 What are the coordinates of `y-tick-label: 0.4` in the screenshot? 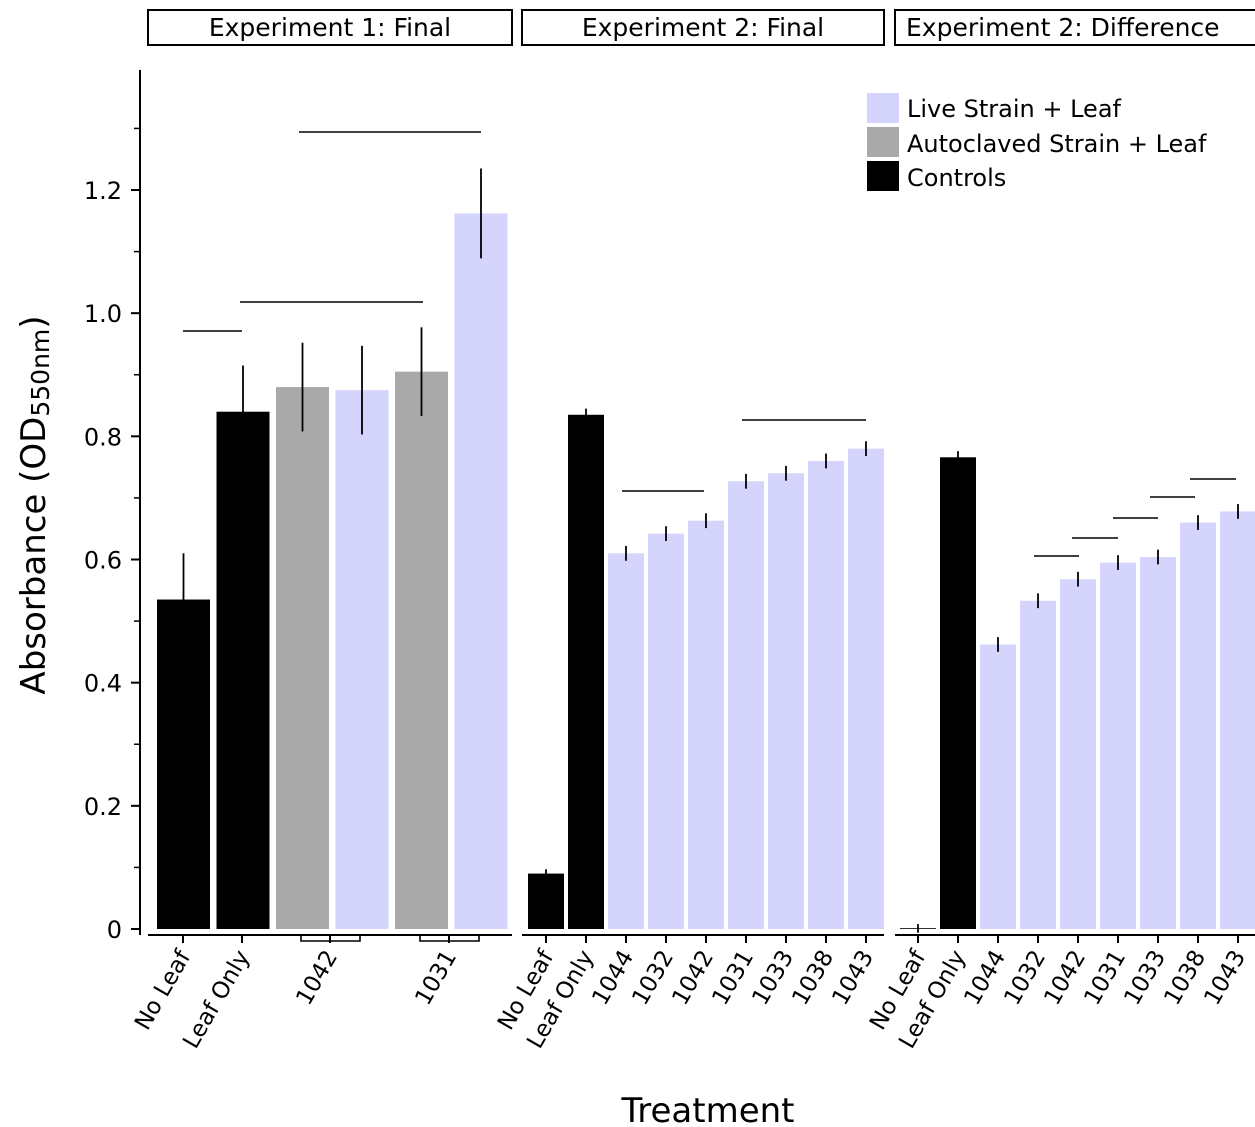 It's located at (103, 684).